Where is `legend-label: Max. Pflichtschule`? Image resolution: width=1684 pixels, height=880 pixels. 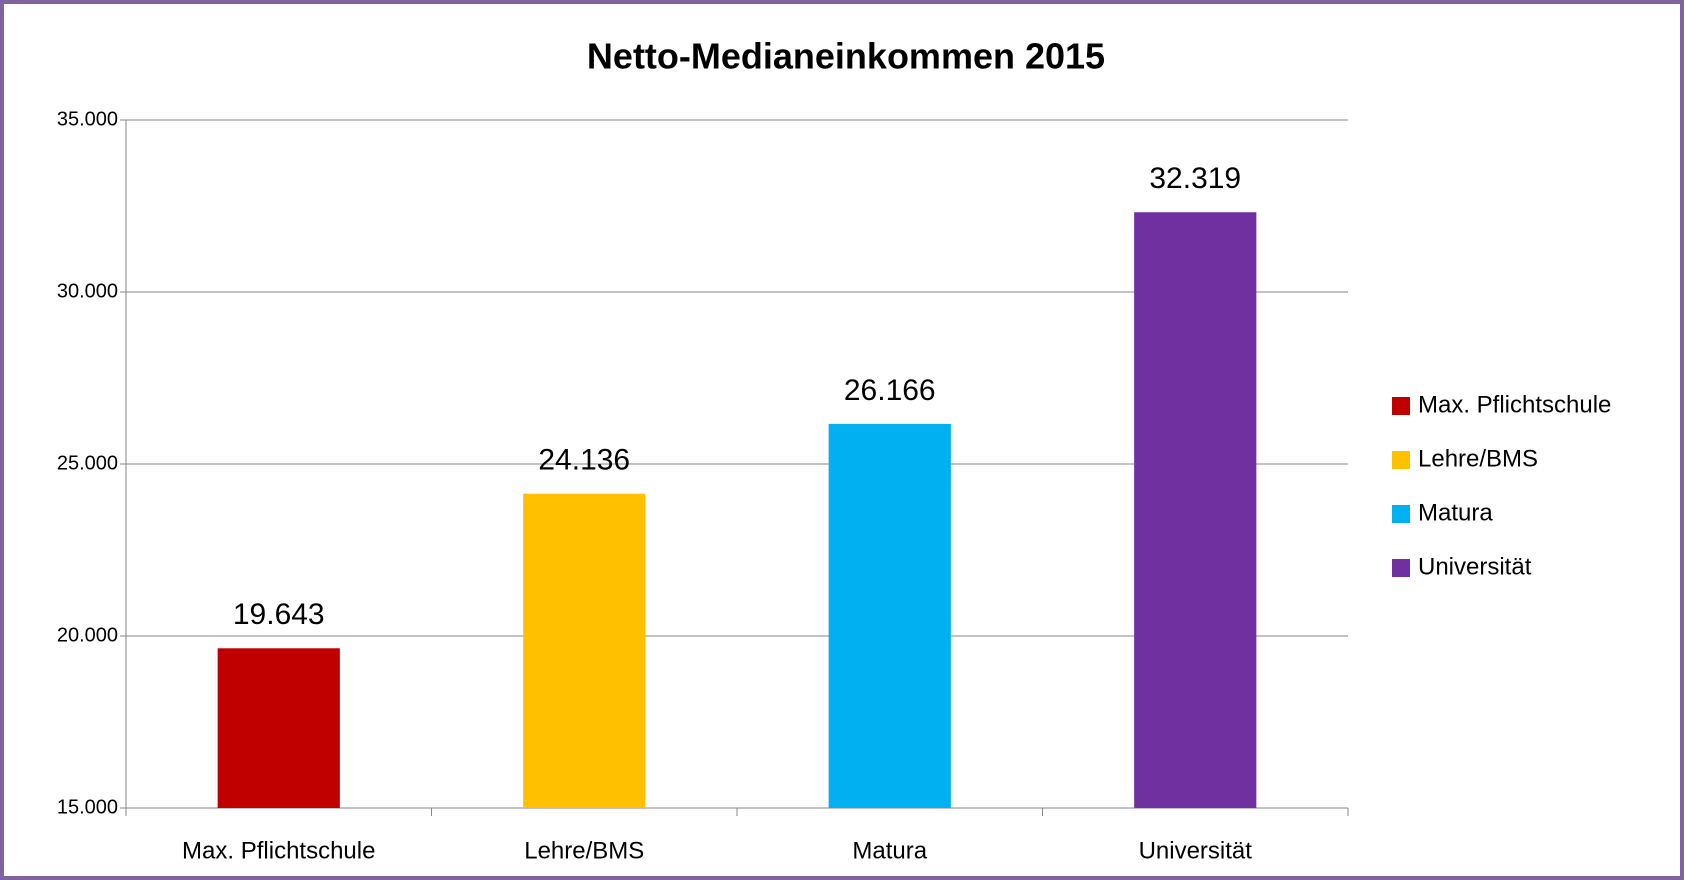 legend-label: Max. Pflichtschule is located at coordinates (1514, 404).